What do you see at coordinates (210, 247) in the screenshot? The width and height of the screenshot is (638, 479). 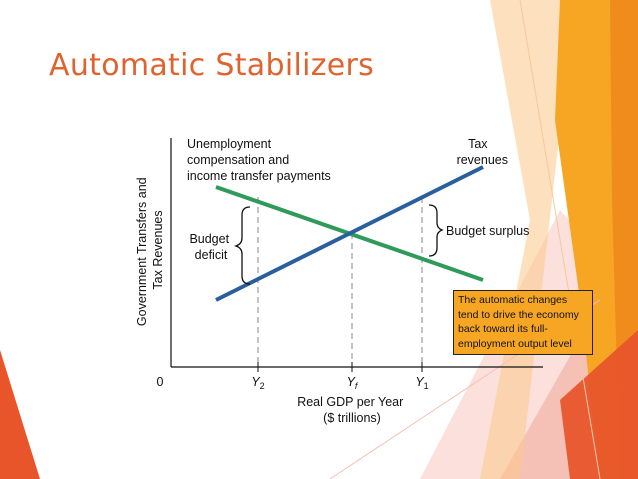 I see `budget-deficit-label: Budget deficit` at bounding box center [210, 247].